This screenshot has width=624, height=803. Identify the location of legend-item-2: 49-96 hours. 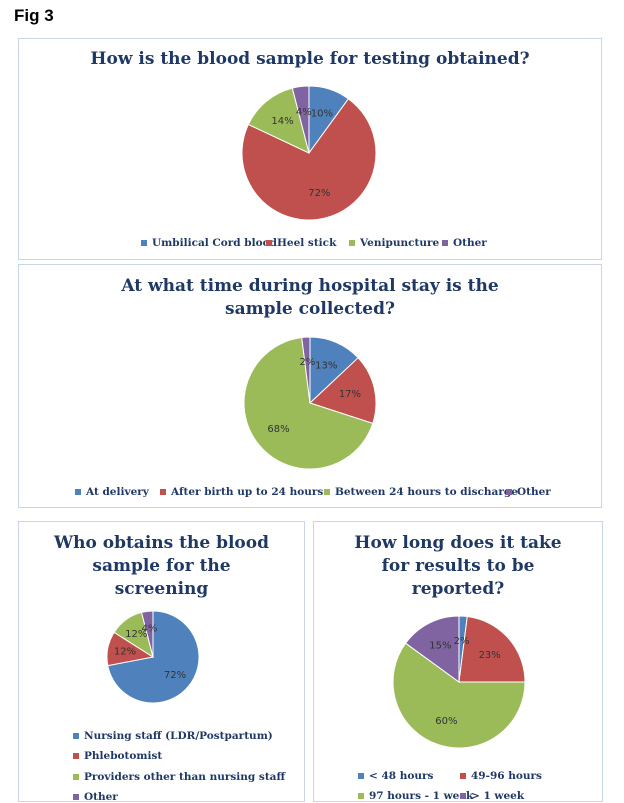
(501, 776).